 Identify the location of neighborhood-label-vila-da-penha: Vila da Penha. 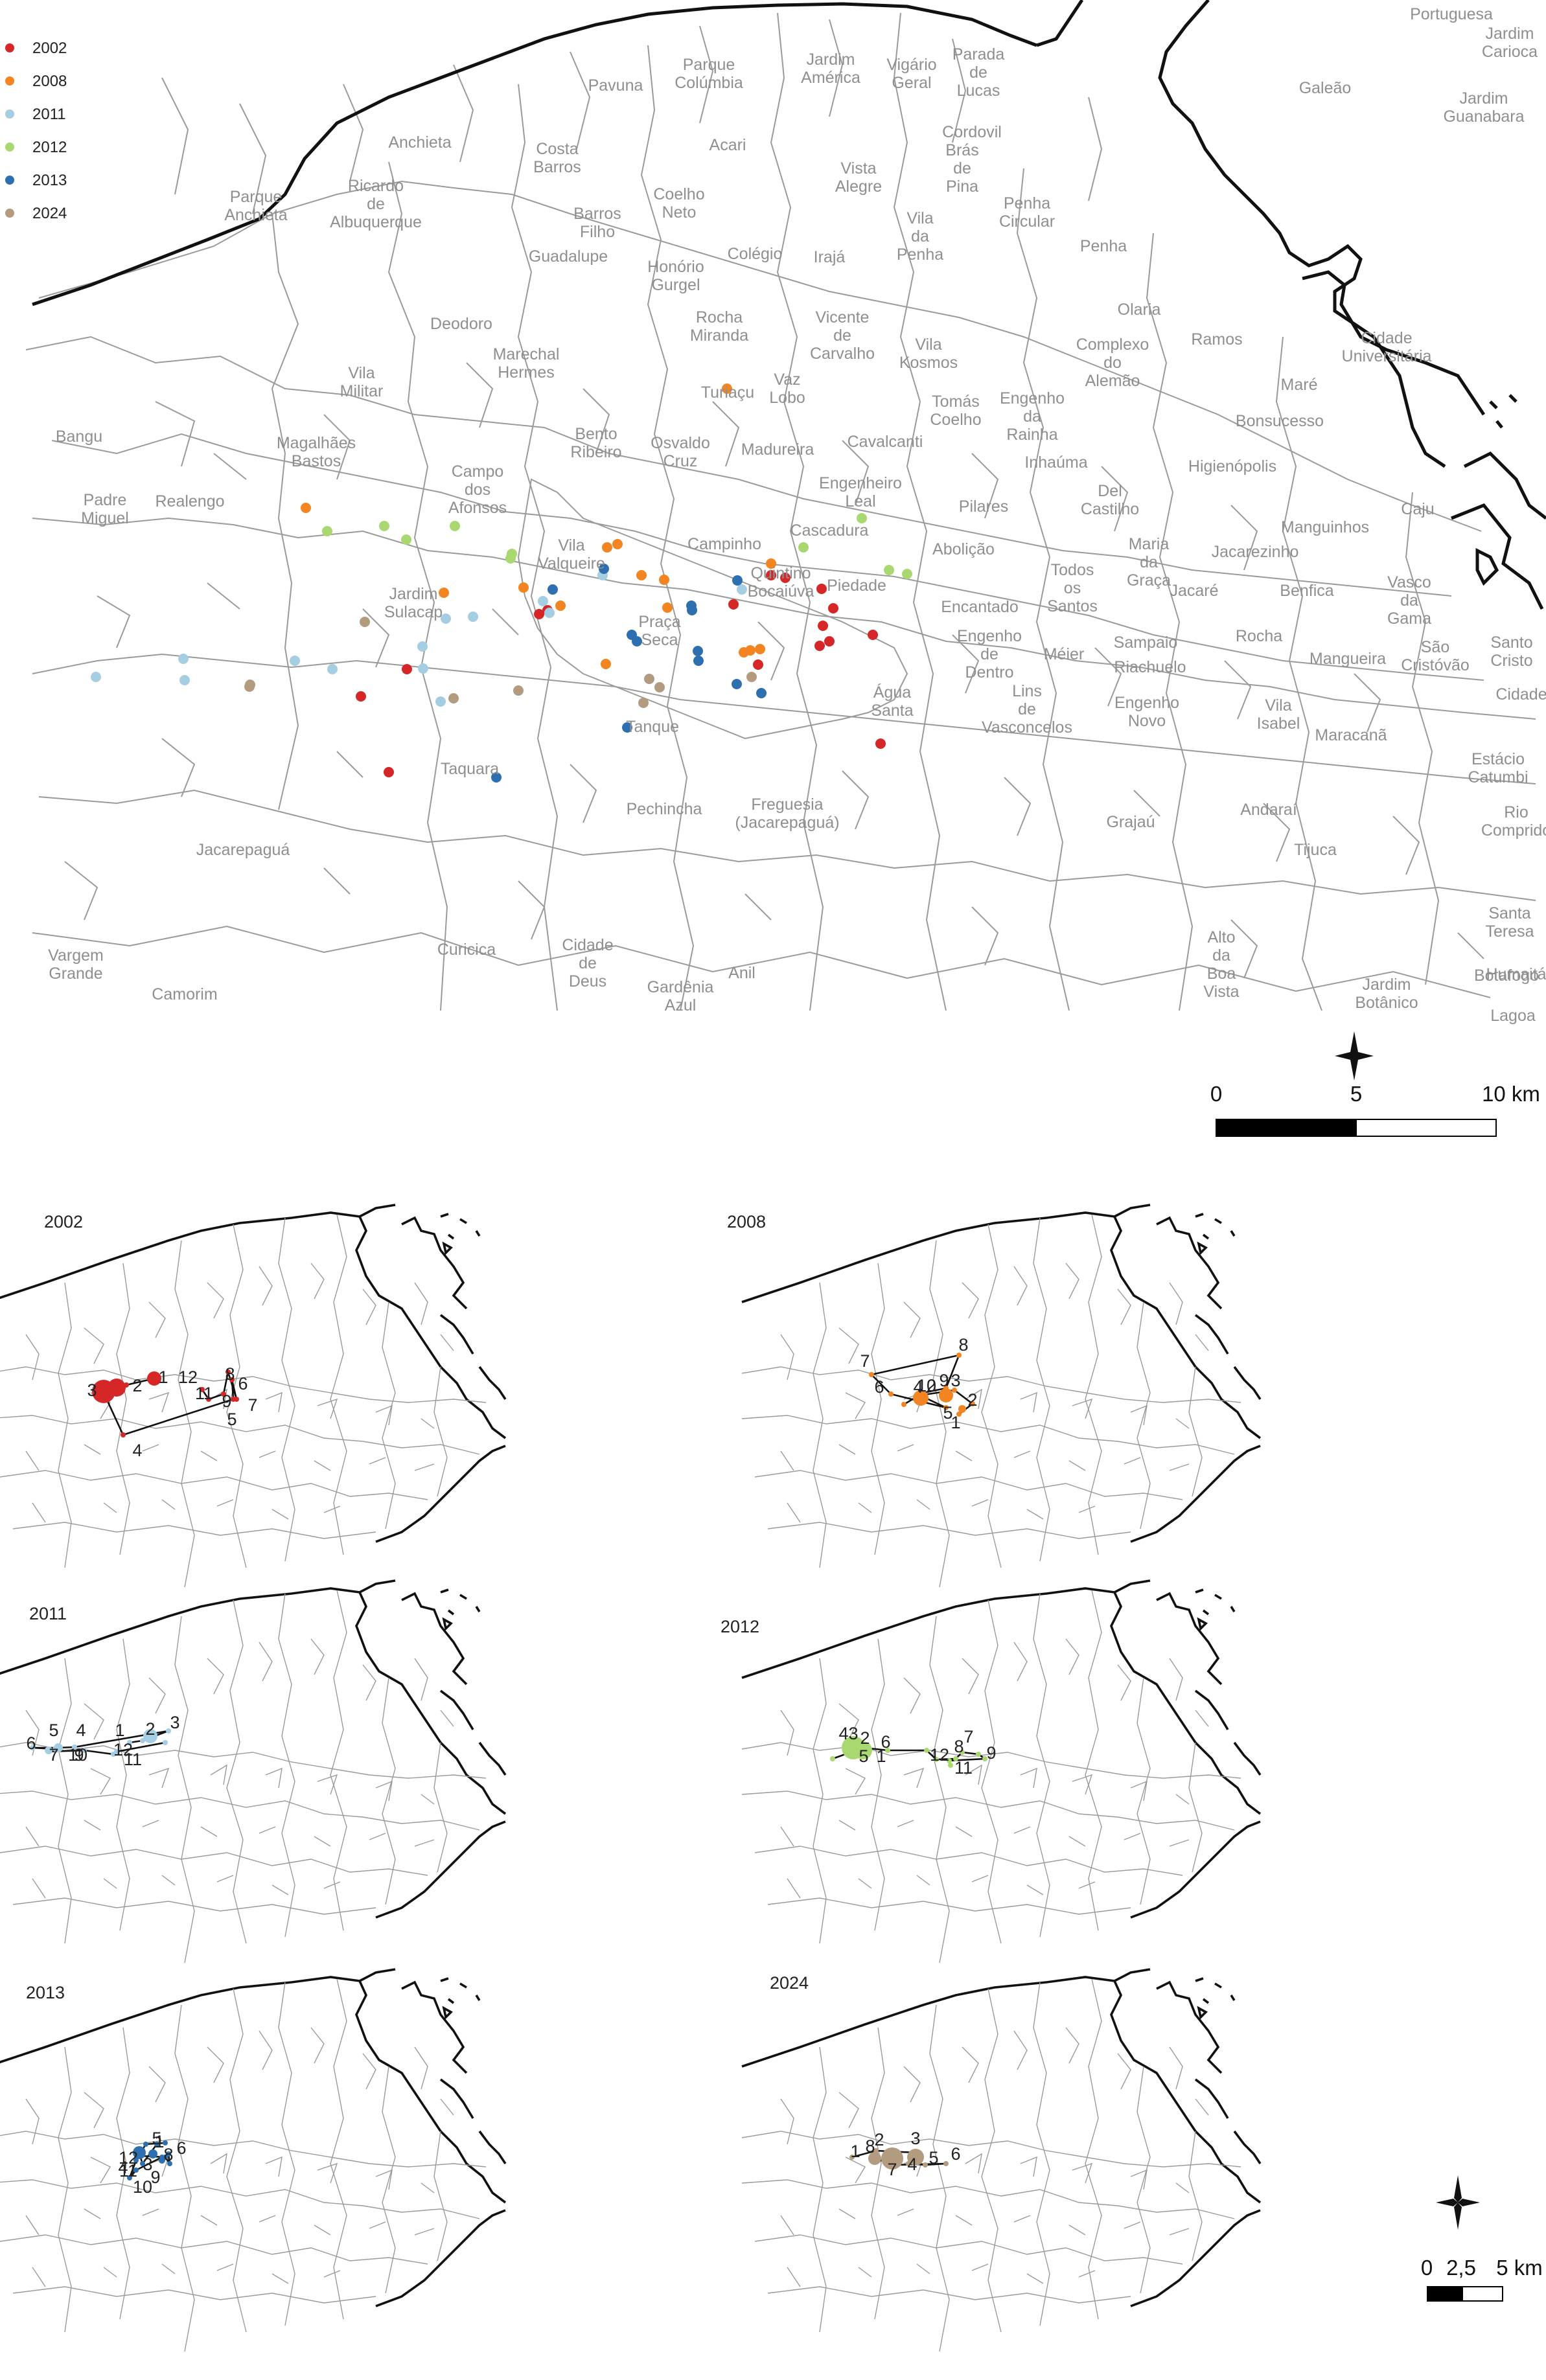
(920, 236).